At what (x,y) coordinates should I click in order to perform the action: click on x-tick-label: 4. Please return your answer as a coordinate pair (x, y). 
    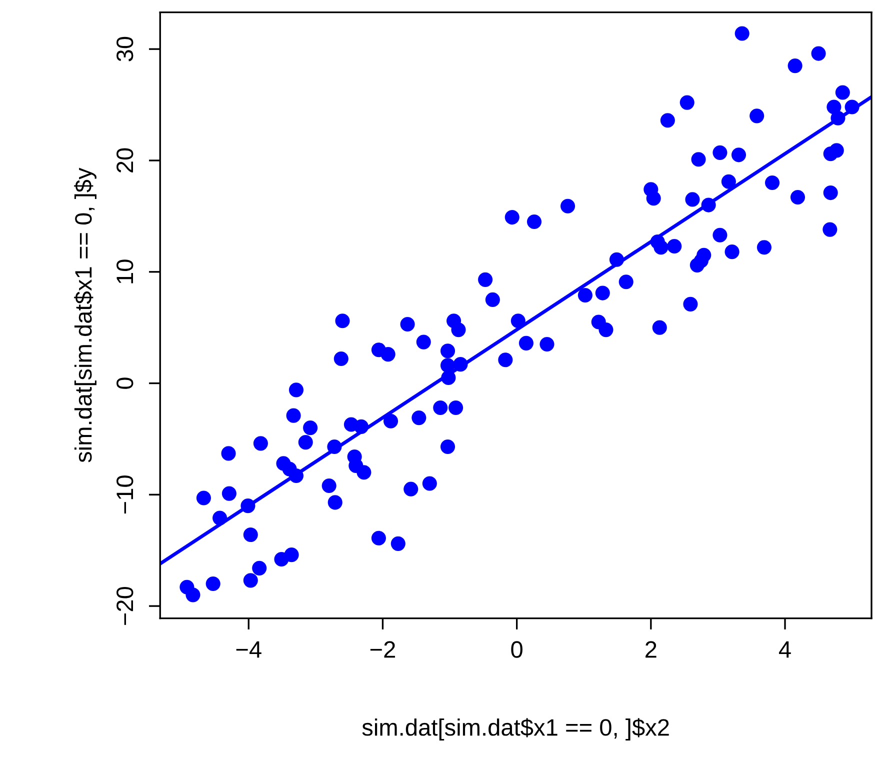
    Looking at the image, I should click on (784, 649).